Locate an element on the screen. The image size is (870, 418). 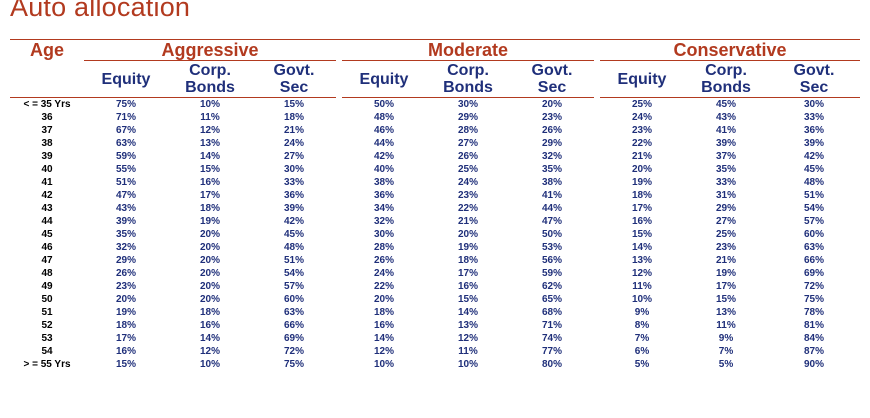
allocation-cell: 25% is located at coordinates (467, 169).